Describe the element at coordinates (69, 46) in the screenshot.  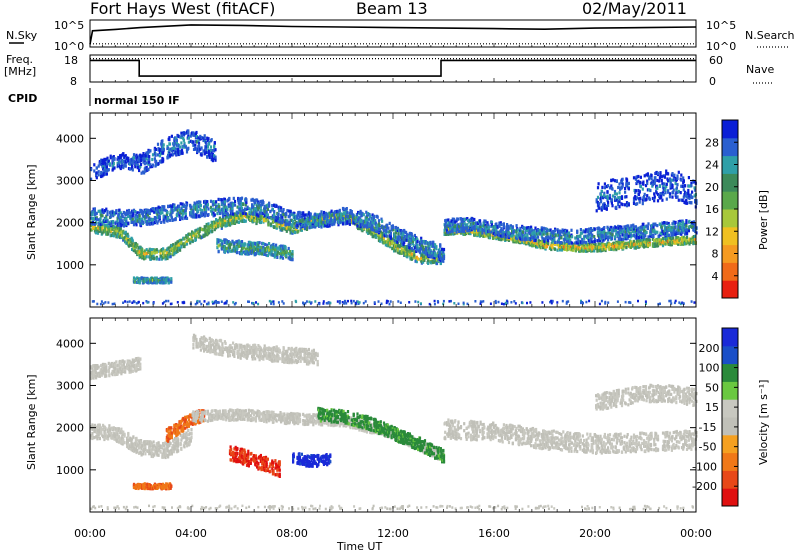
I see `nsky-left-tick-bottom: 10^0` at that location.